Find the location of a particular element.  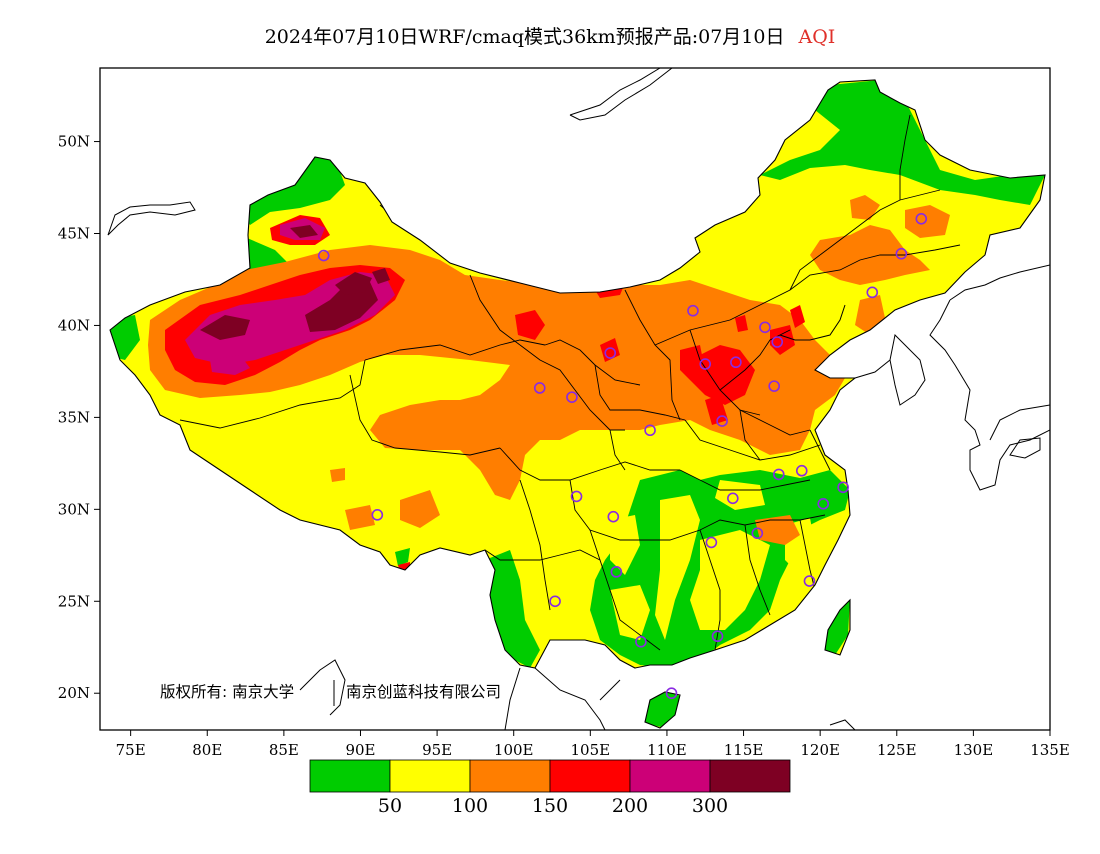

colorbar-swatch-hazardous is located at coordinates (750, 776).